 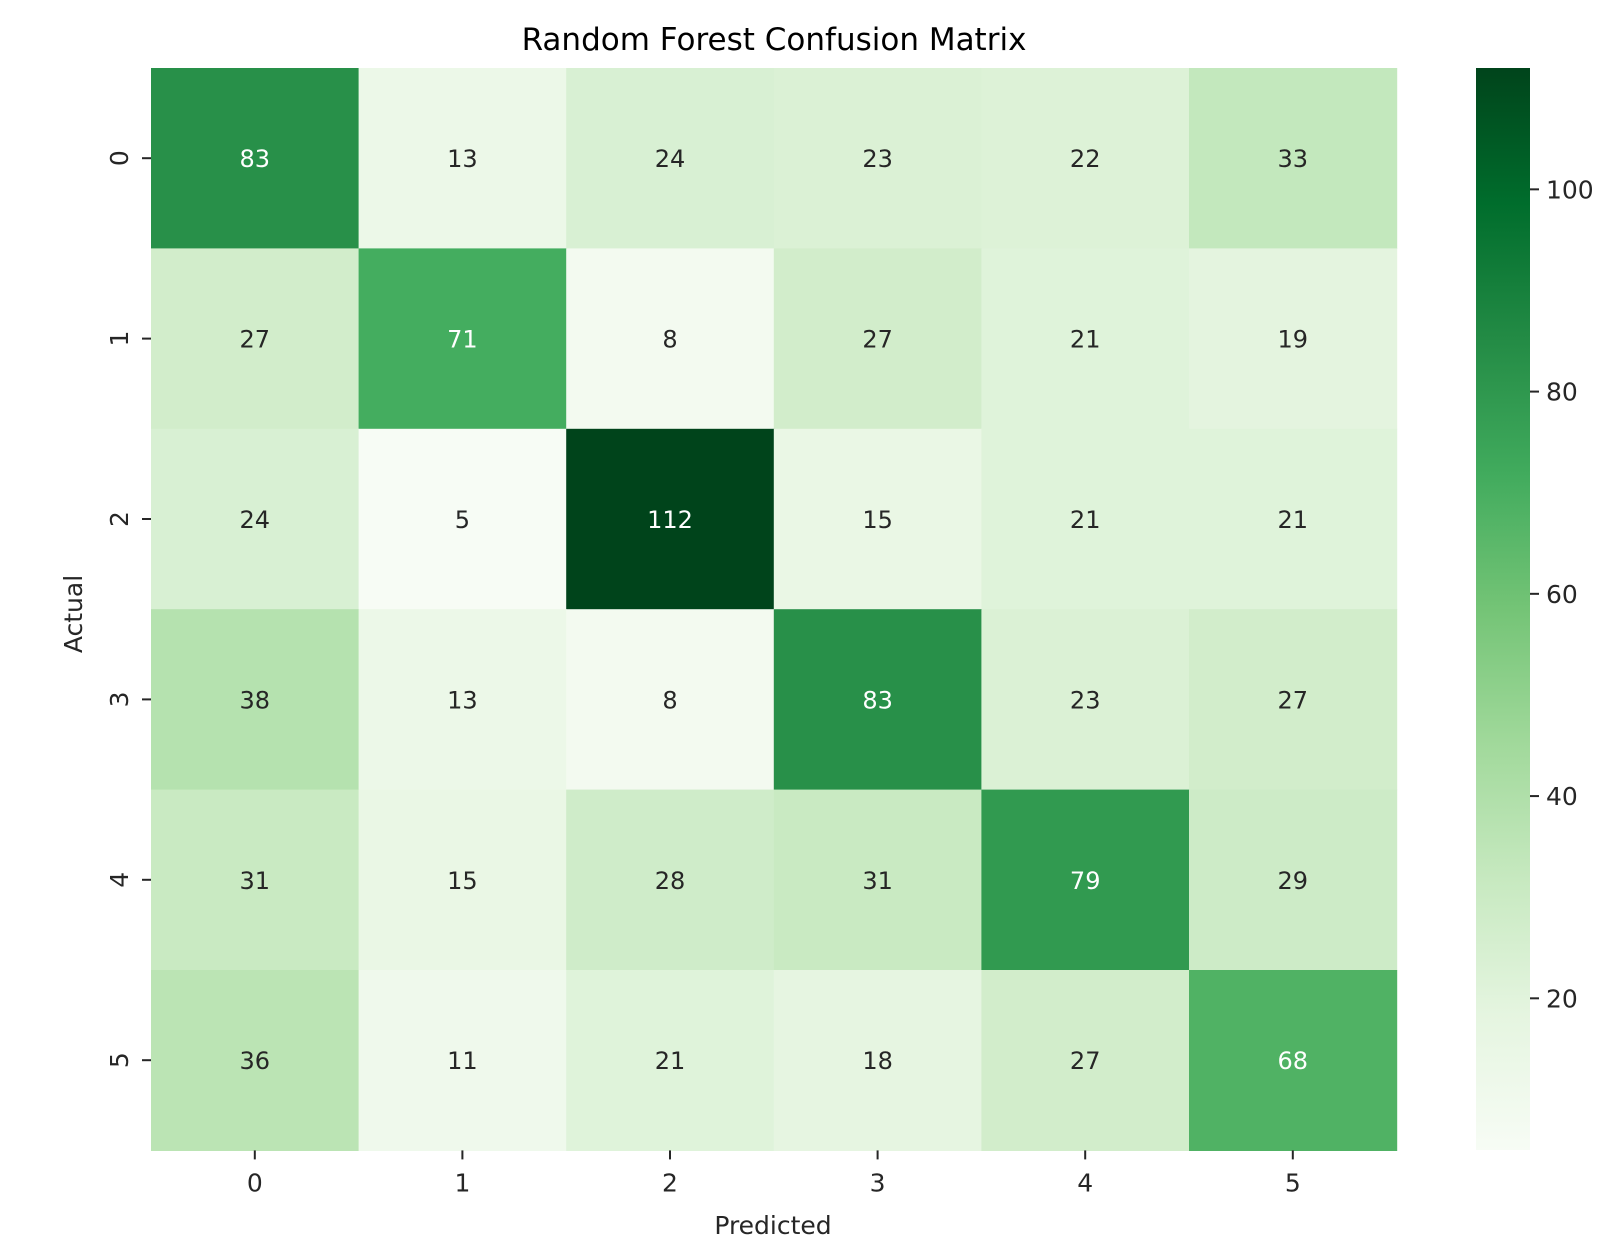 I want to click on x-tick-label: 0, so click(x=255, y=1182).